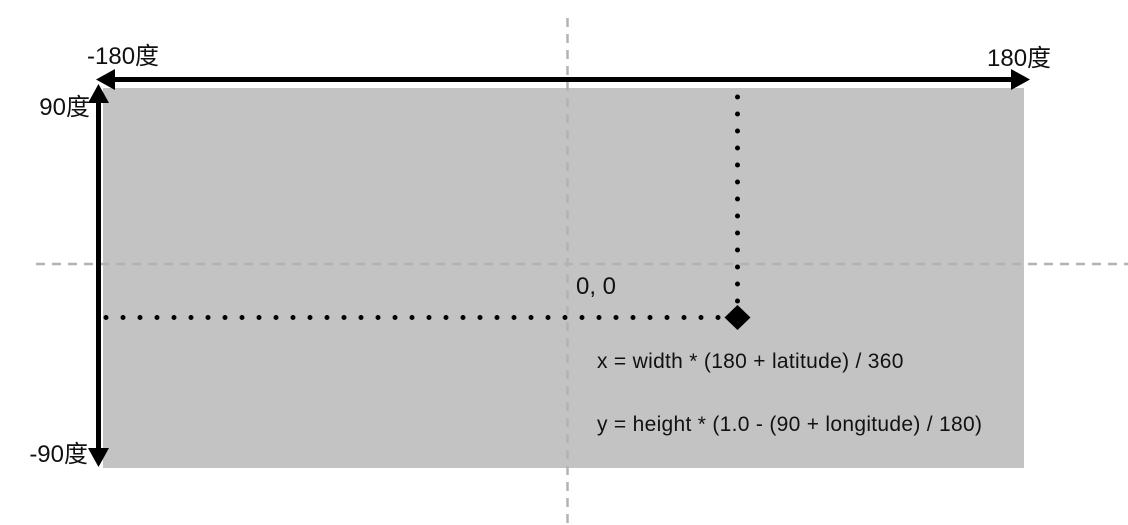 Image resolution: width=1128 pixels, height=525 pixels. What do you see at coordinates (98, 457) in the screenshot?
I see `latitude-axis-down-arrow-icon` at bounding box center [98, 457].